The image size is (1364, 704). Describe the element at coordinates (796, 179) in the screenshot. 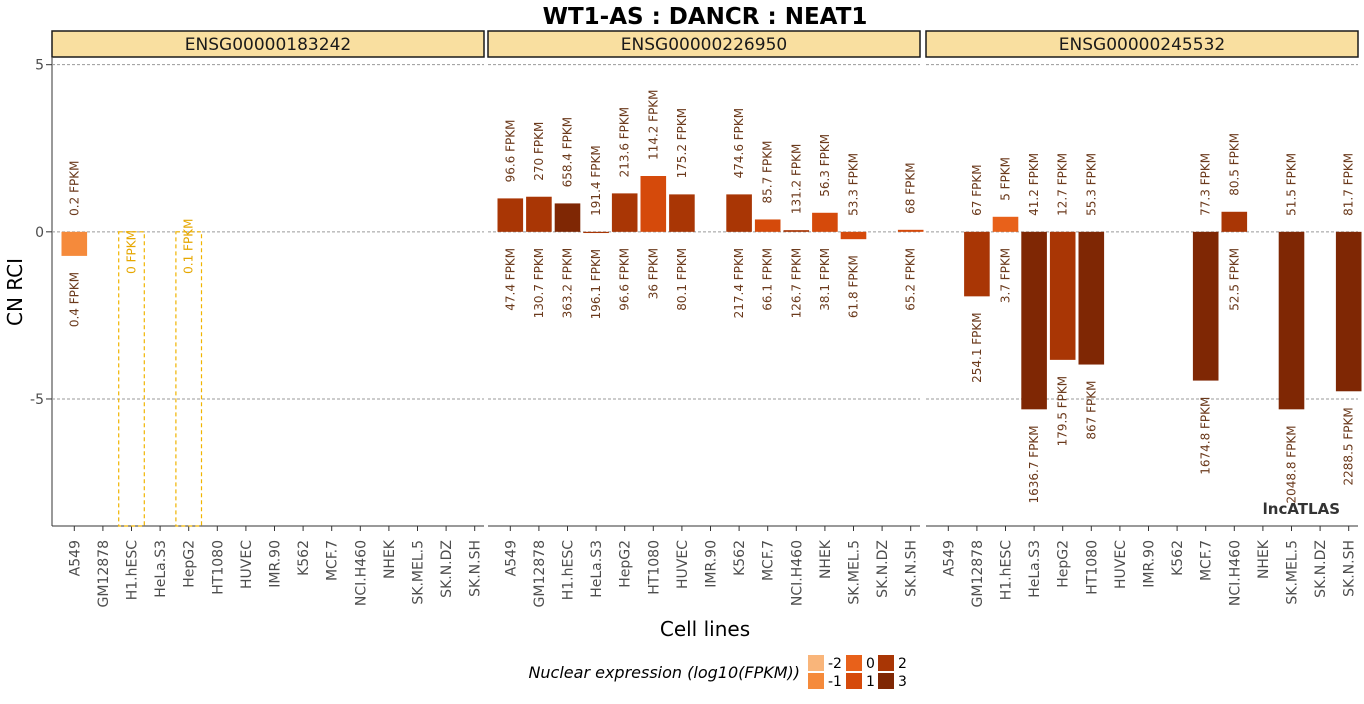

I see `bar-nuclear-label: 131.2 FPKM` at that location.